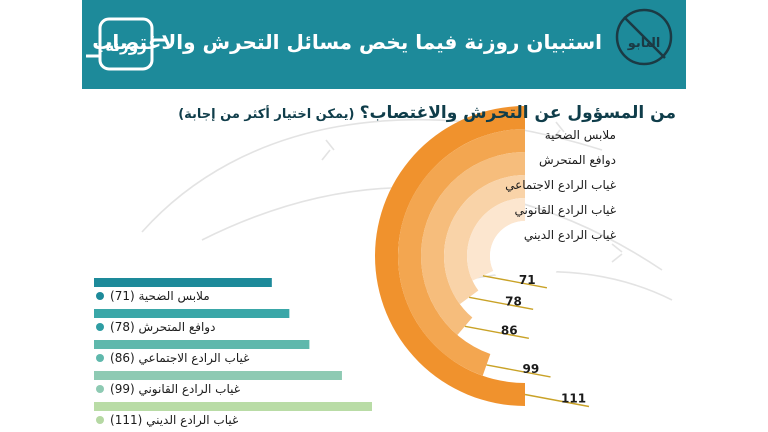 This screenshot has width=768, height=432. I want to click on arc-value-label-2: 78, so click(513, 301).